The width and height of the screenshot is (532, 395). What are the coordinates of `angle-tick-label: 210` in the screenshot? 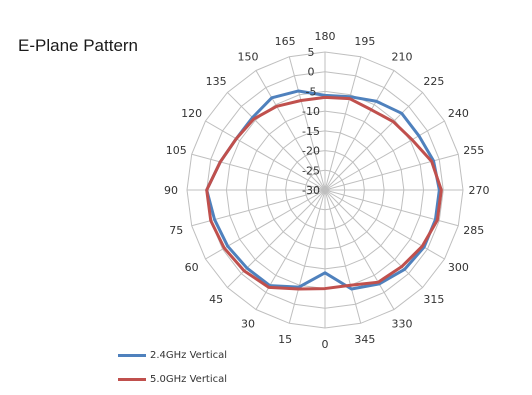 It's located at (402, 57).